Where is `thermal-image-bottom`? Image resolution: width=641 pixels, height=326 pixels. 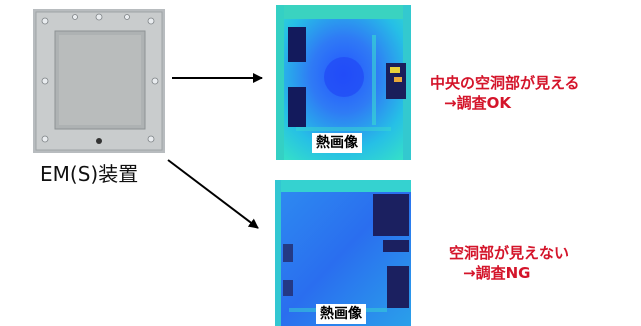 thermal-image-bottom is located at coordinates (343, 253).